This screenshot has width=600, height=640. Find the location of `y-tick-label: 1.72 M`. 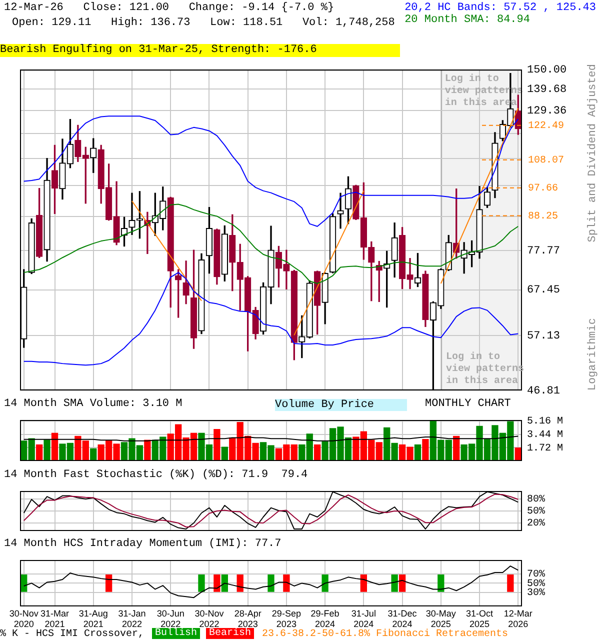

y-tick-label: 1.72 M is located at coordinates (545, 448).